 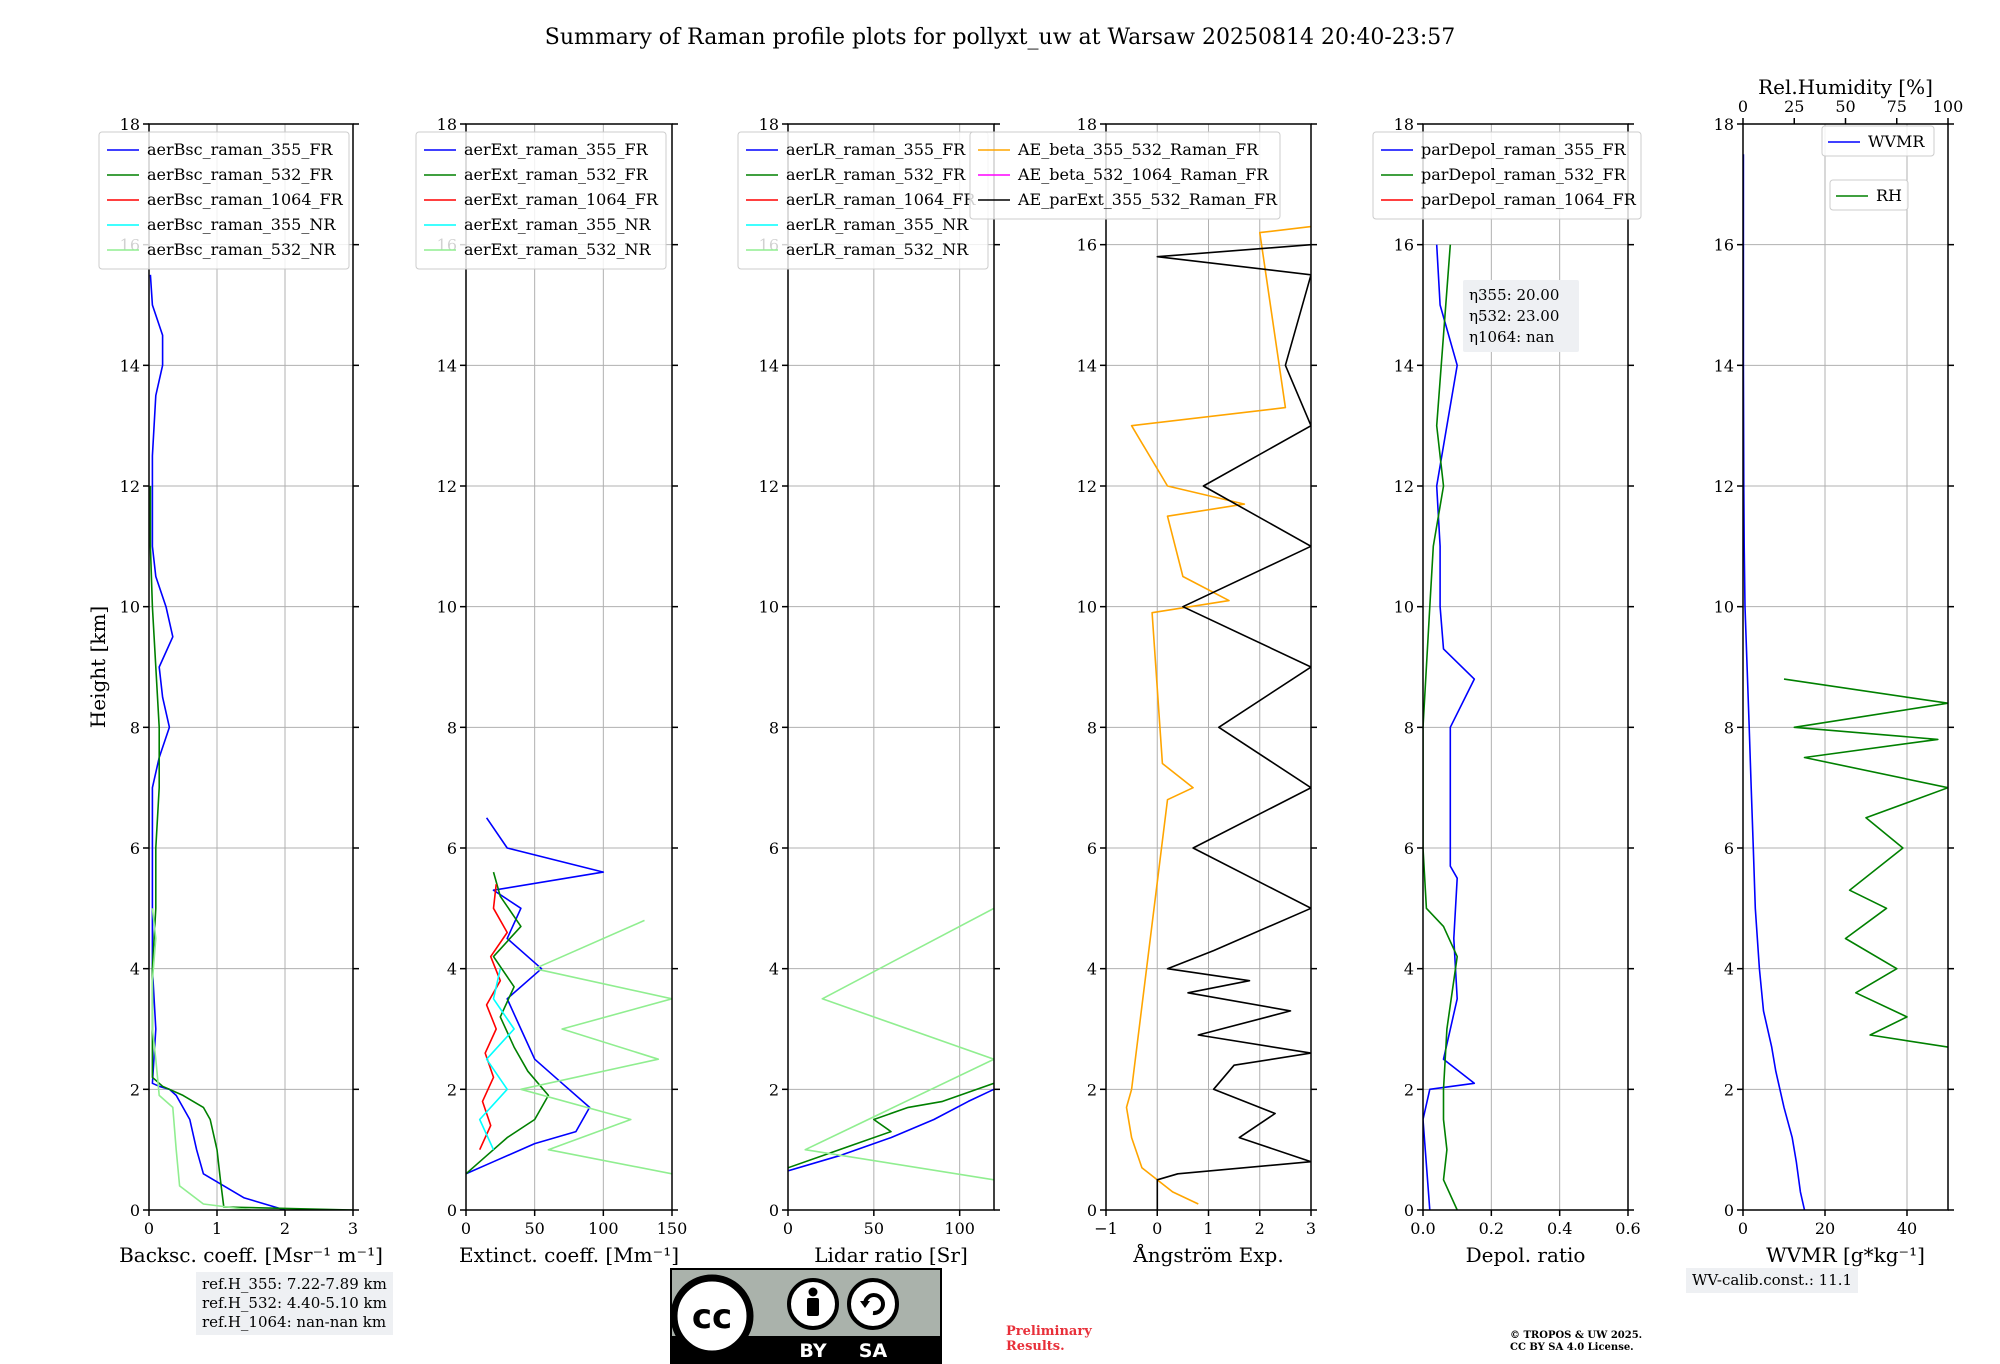 I want to click on ref-h-532-text: ref.H_532: 4.40-5.10 km, so click(x=294, y=1303).